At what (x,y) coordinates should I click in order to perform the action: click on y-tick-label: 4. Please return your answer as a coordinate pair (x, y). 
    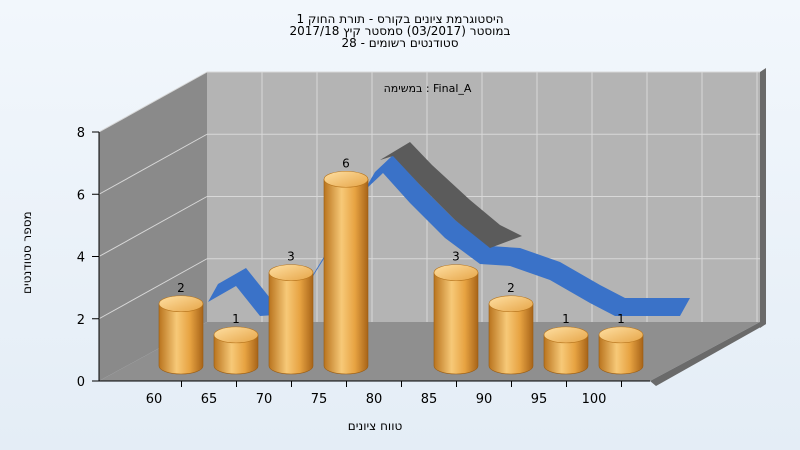
    Looking at the image, I should click on (81, 258).